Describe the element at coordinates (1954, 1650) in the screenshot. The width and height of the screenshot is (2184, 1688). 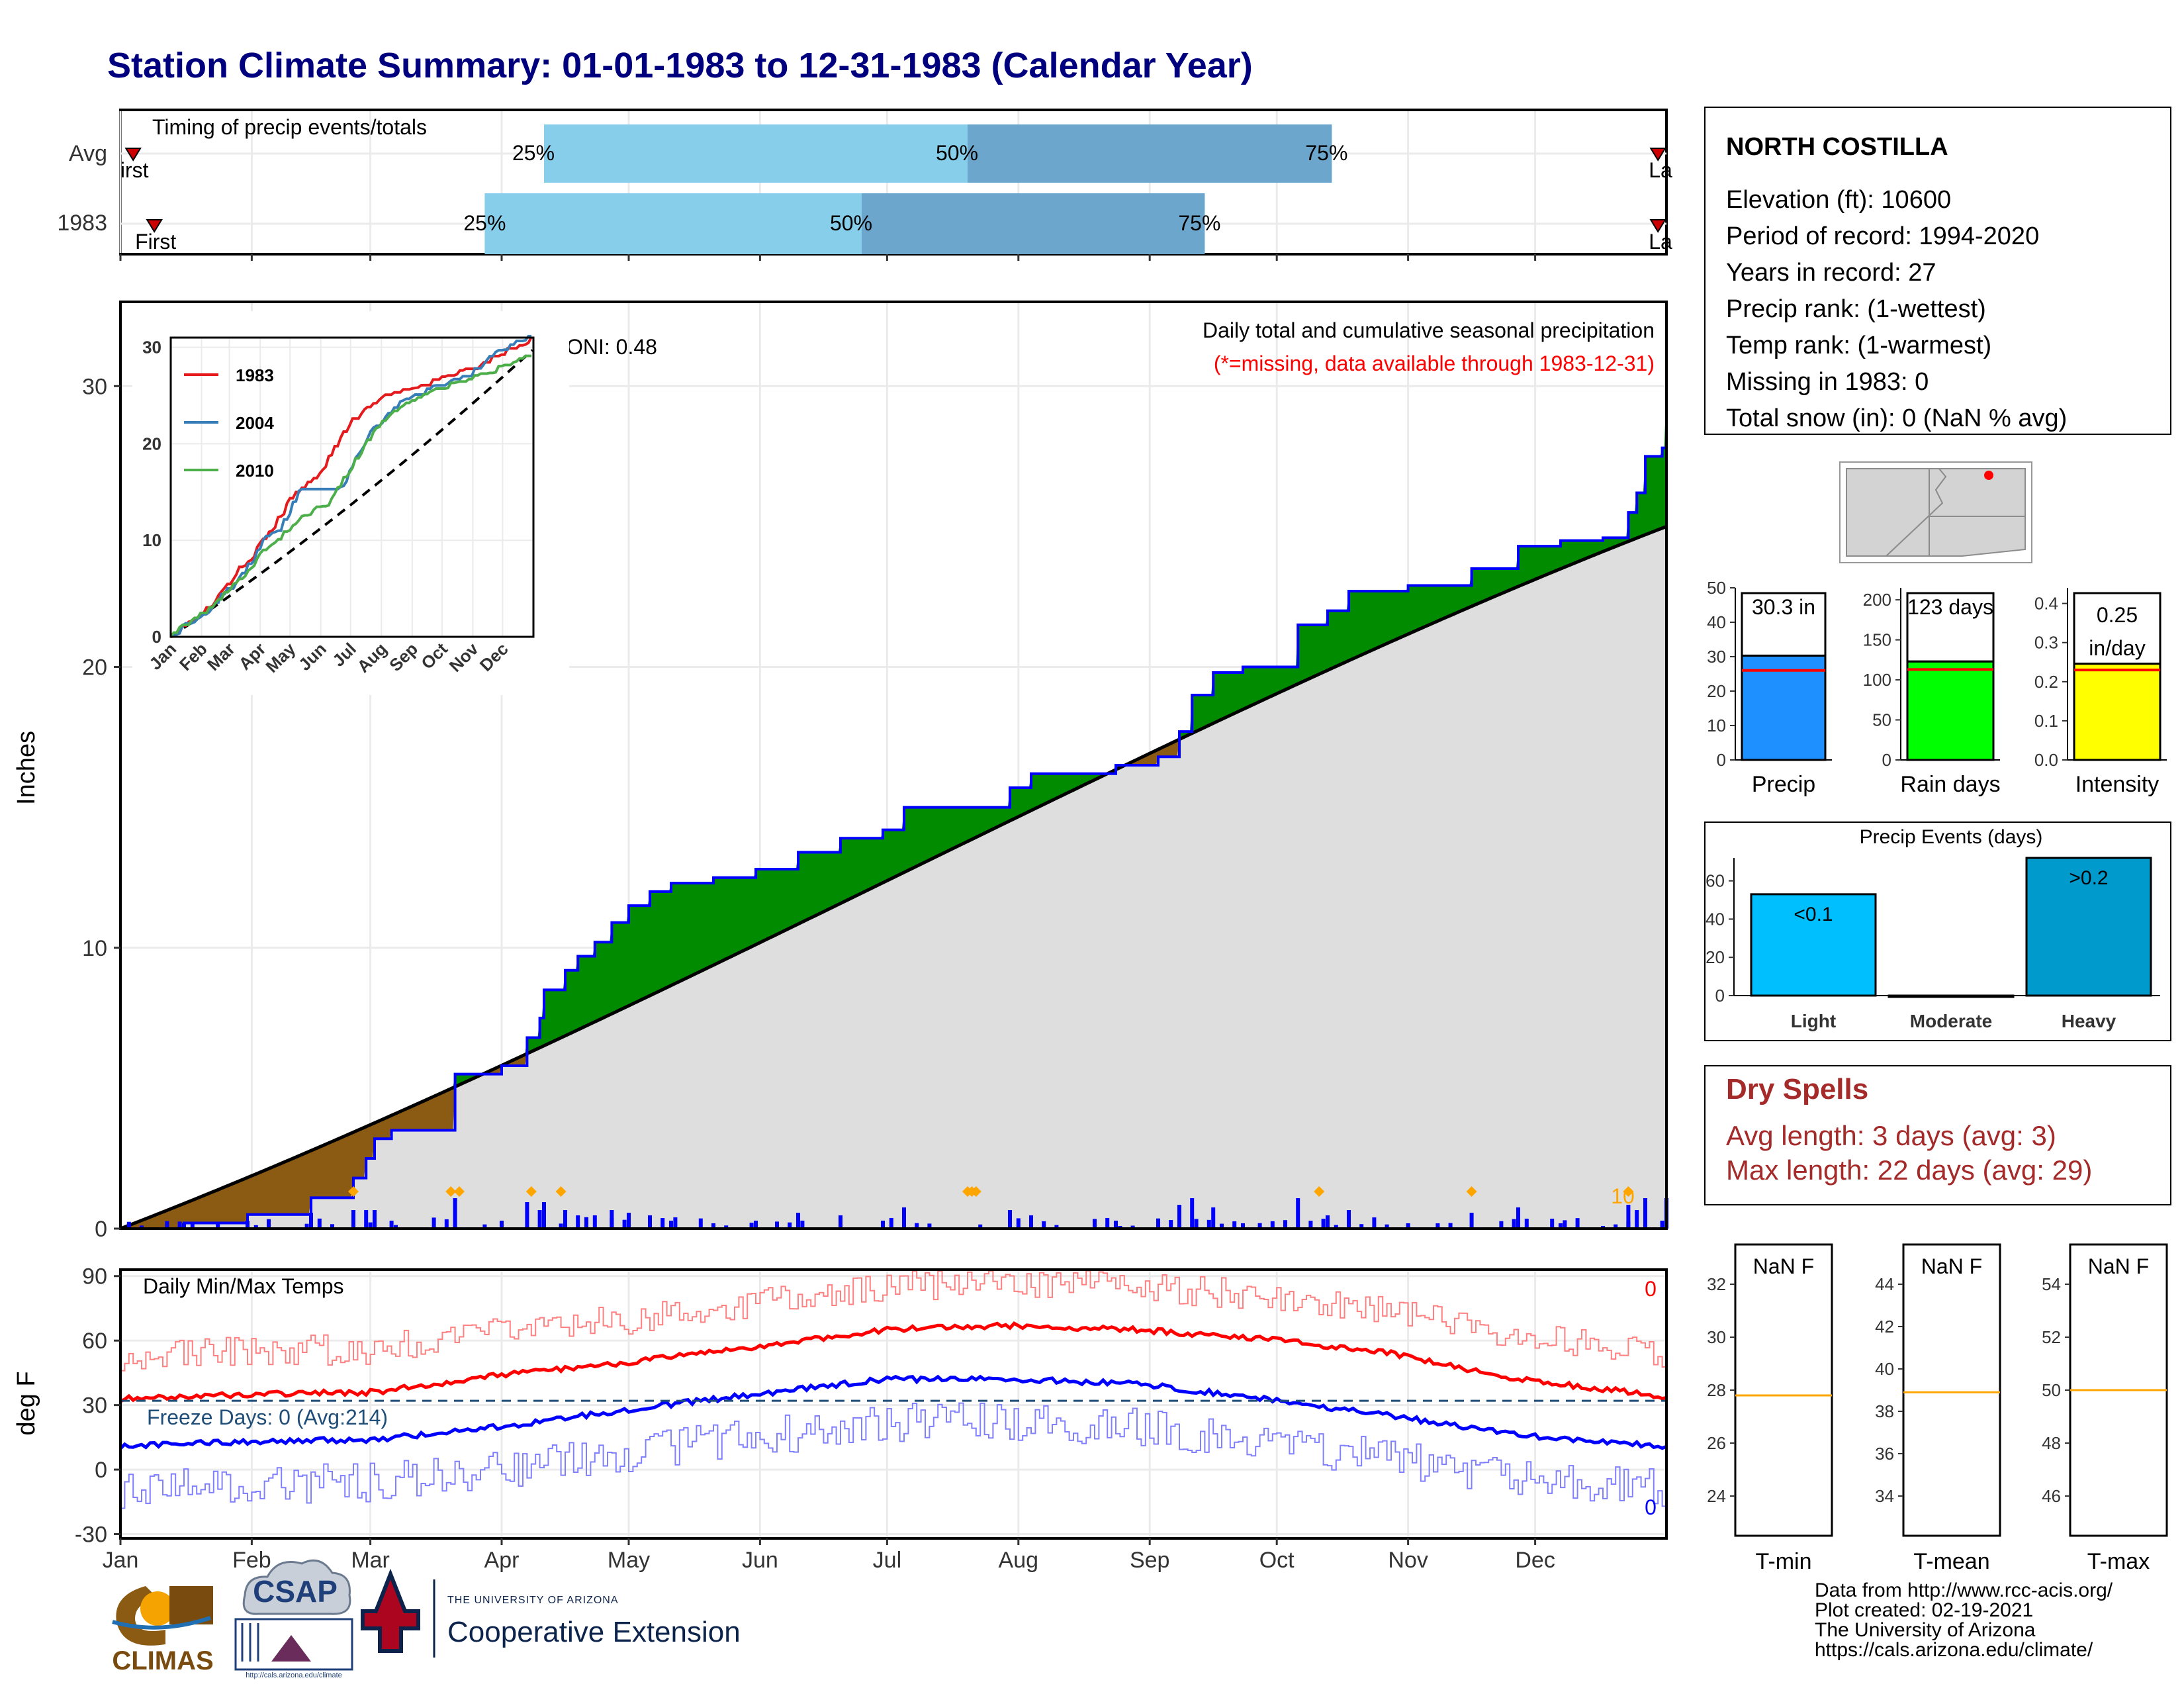
I see `credit-line-4: https://cals.arizona.edu/climate/` at that location.